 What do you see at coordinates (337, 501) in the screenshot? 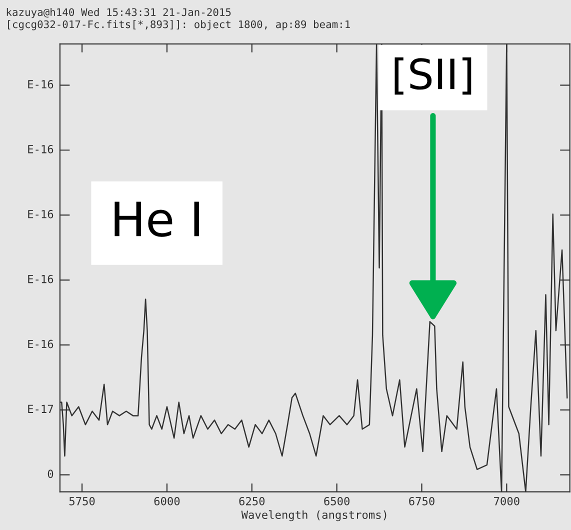
I see `x-tick-label: 6500` at bounding box center [337, 501].